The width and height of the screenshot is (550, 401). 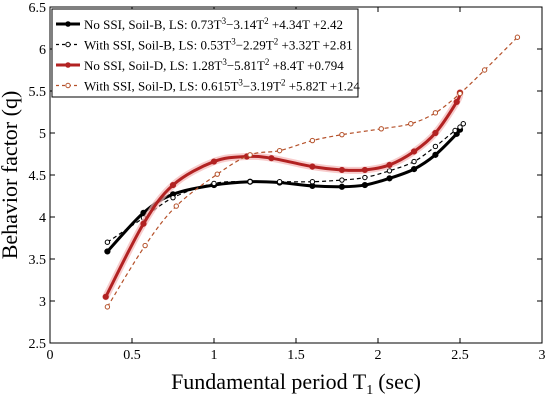 What do you see at coordinates (38, 260) in the screenshot?
I see `y-tick-label: 3.5` at bounding box center [38, 260].